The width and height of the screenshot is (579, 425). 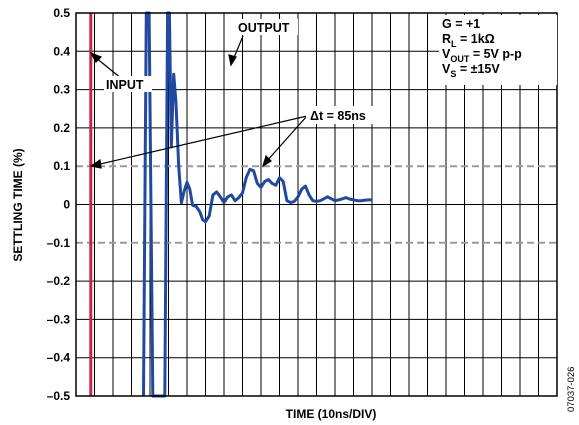 I want to click on condition-line: G = +1, so click(x=461, y=24).